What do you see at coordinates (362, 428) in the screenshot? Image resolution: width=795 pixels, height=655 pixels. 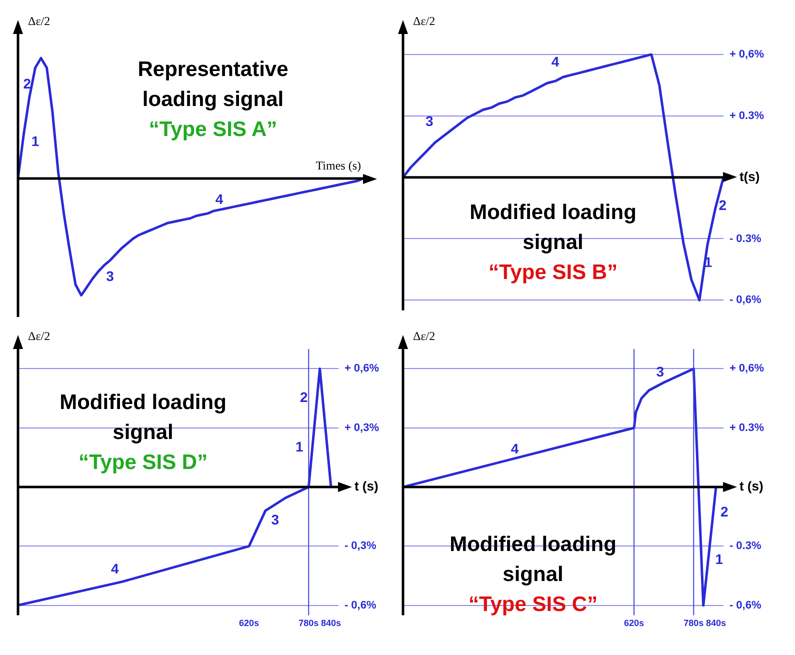 I see `y-tick-label: + 0,3%` at bounding box center [362, 428].